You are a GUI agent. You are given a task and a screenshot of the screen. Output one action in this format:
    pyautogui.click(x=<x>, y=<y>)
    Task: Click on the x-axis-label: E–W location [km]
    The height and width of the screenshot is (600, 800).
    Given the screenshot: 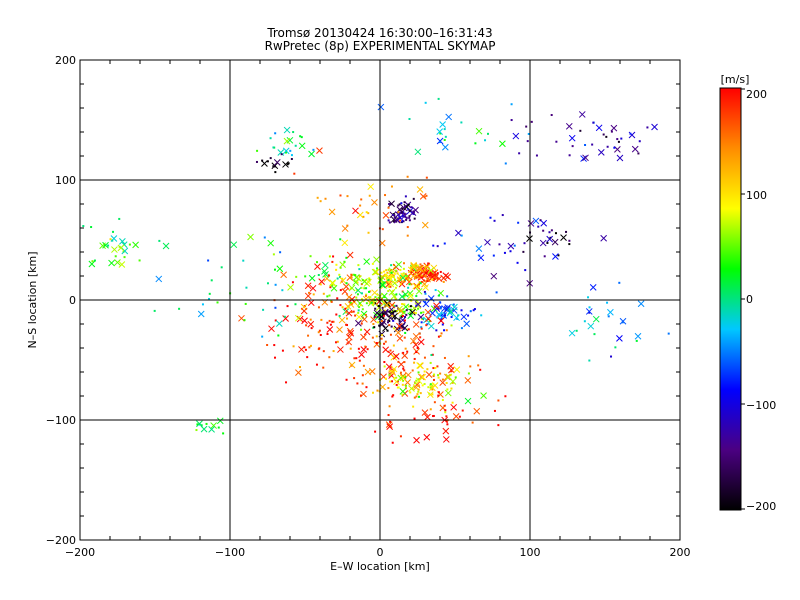 What is the action you would take?
    pyautogui.click(x=380, y=566)
    